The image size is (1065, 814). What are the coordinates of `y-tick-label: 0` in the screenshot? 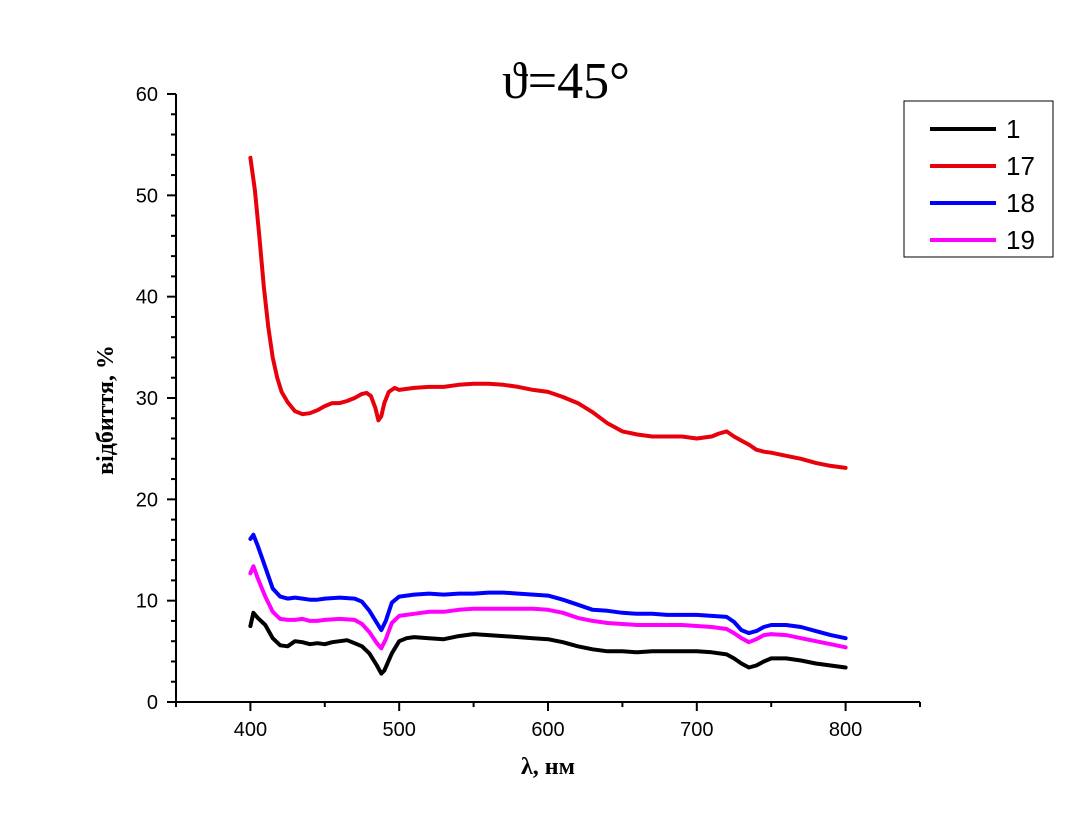 It's located at (152, 703).